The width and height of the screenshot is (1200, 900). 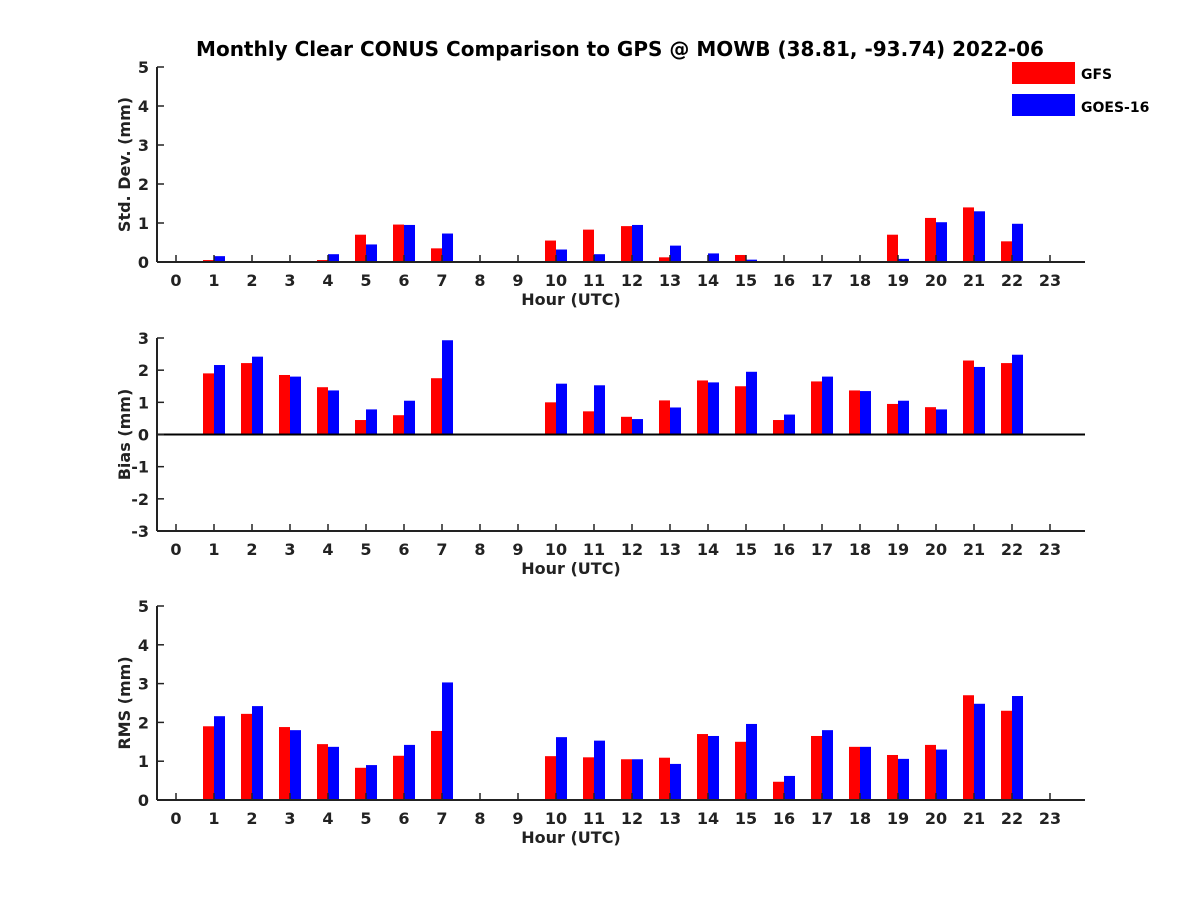 I want to click on x-tick-label-bias-5: 5, so click(x=365, y=549).